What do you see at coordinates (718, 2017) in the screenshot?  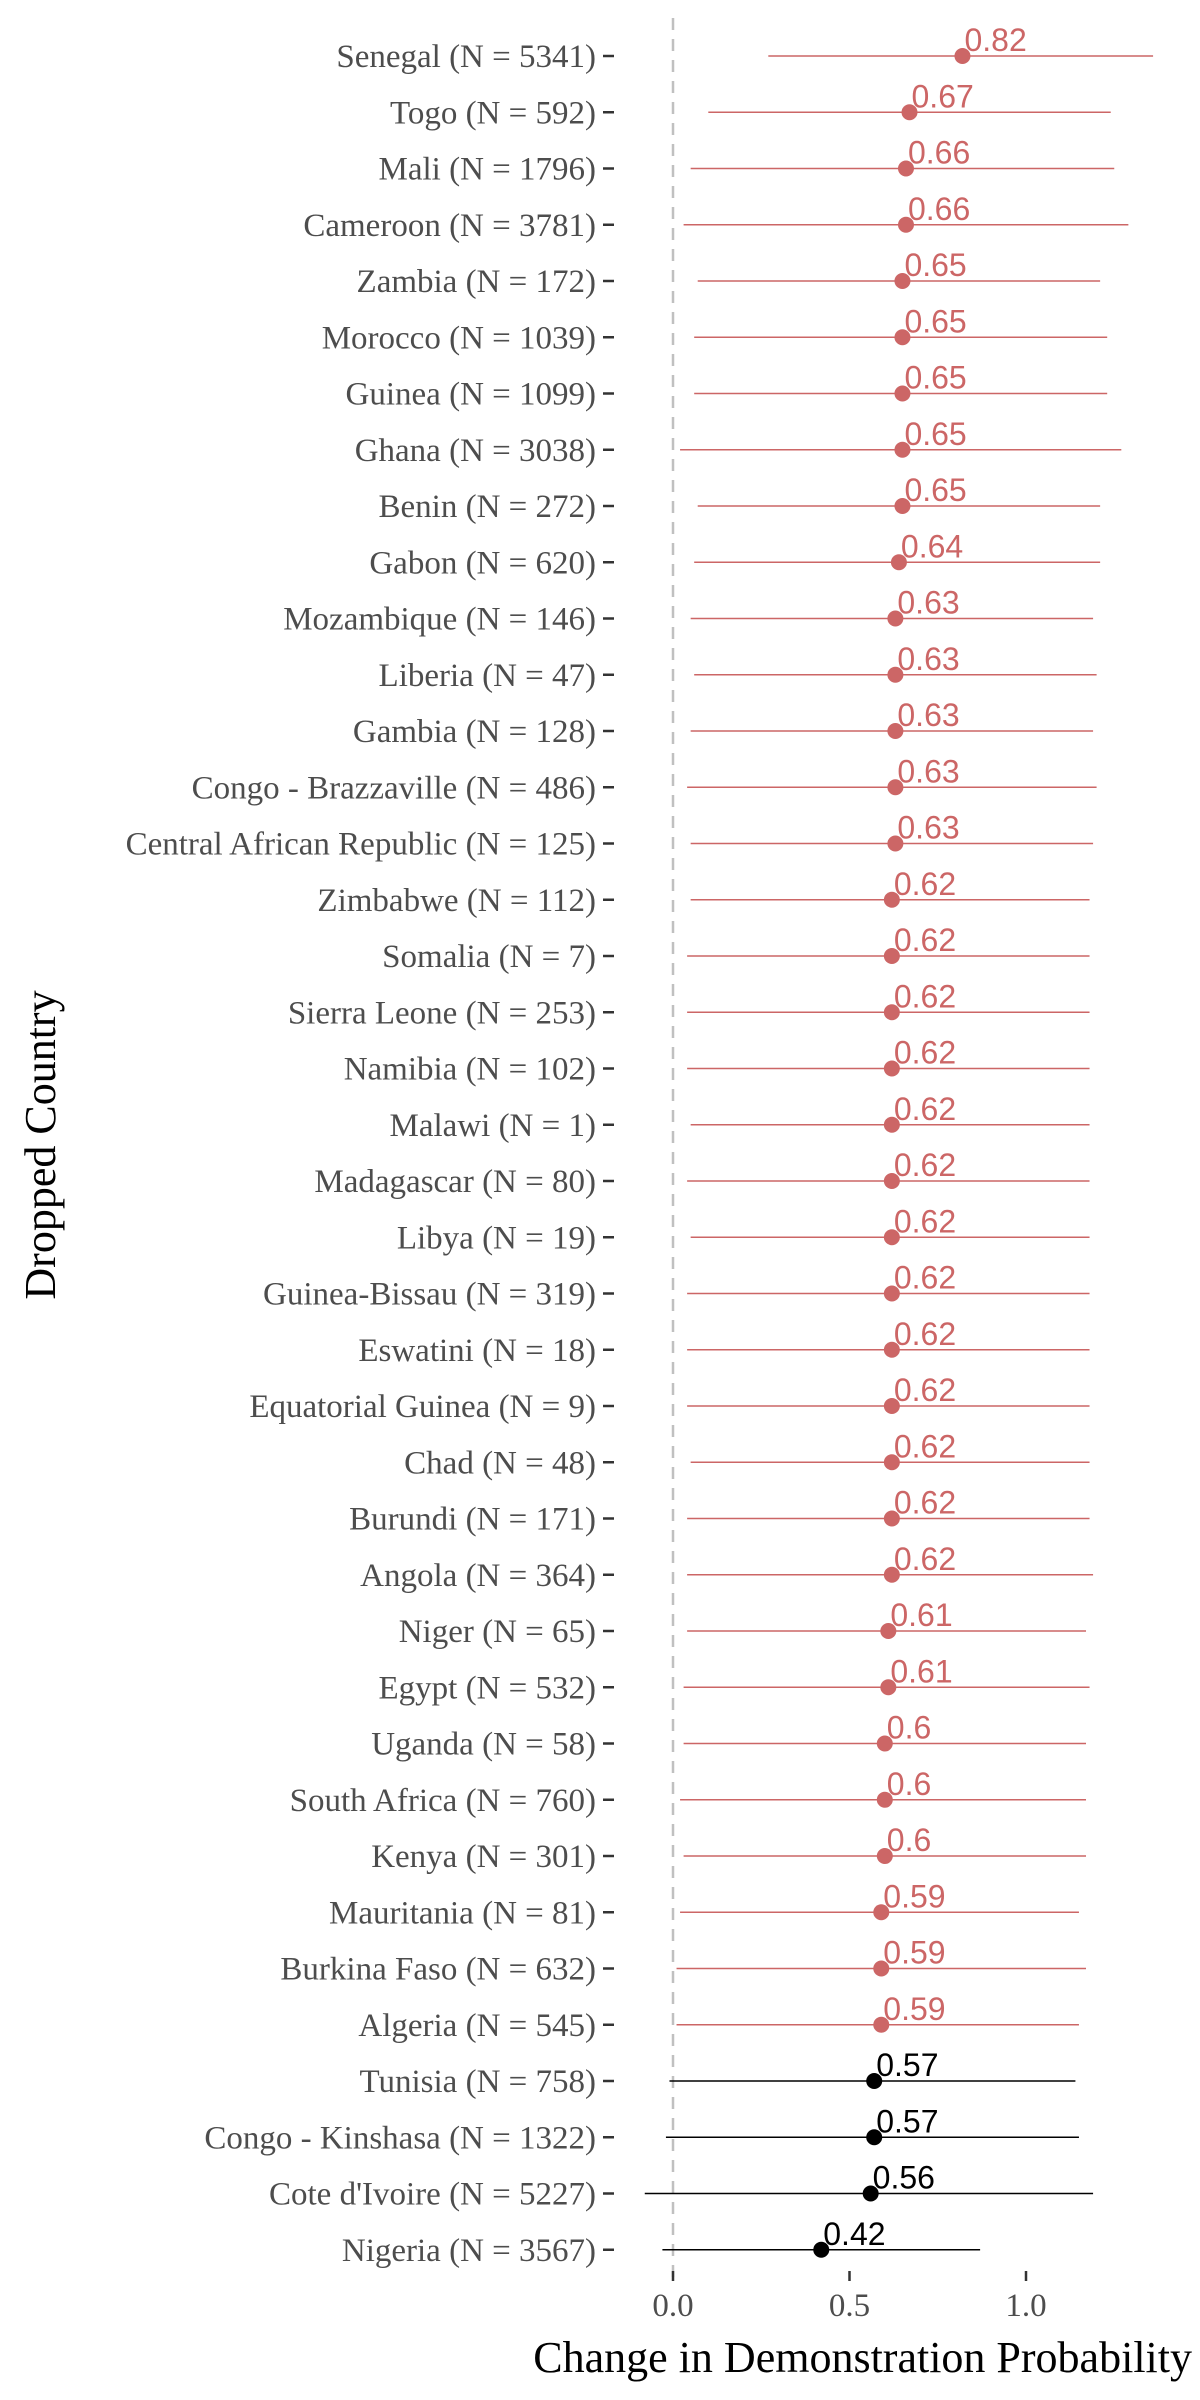 I see `country-row: Algeria (N = 545) 0.59` at bounding box center [718, 2017].